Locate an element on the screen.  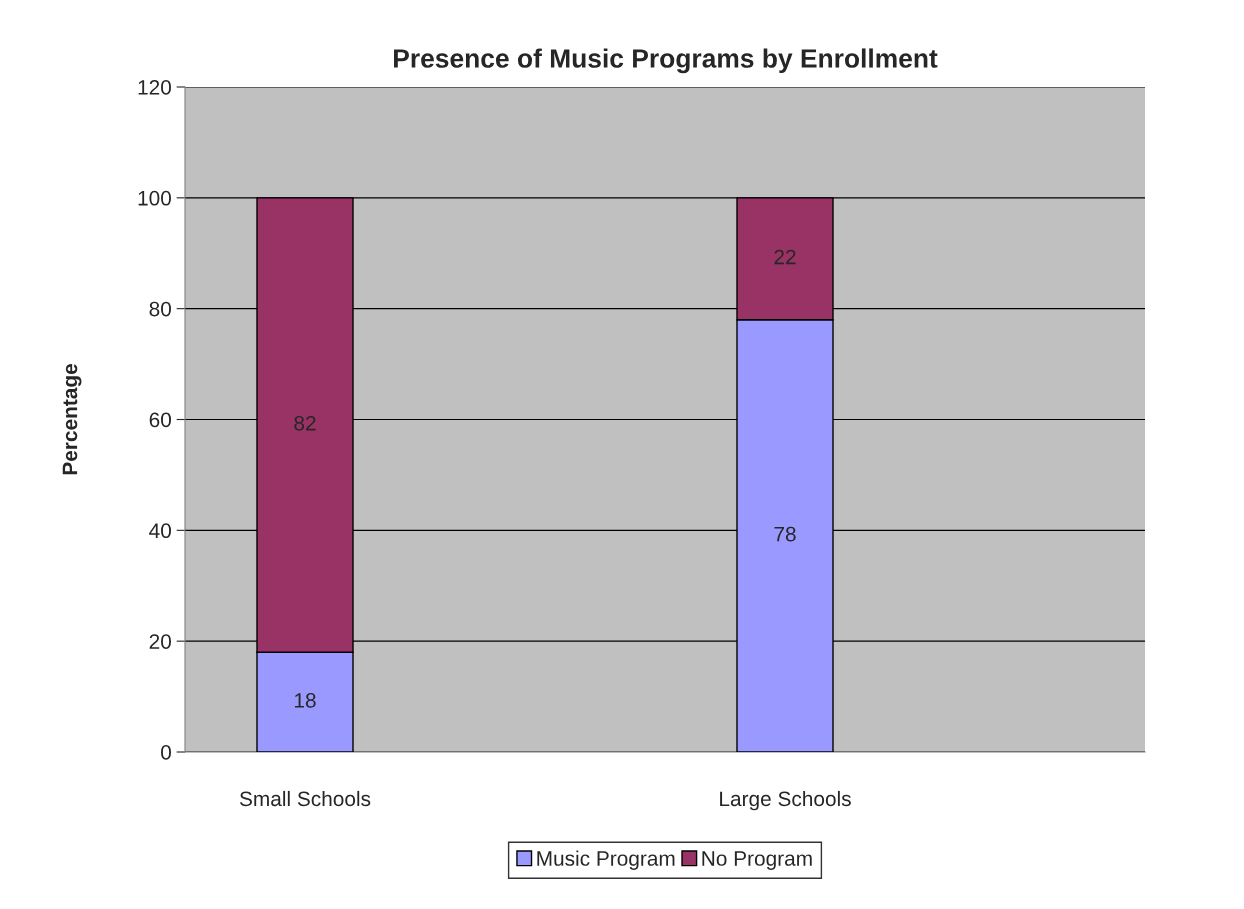
data-label: 18 is located at coordinates (305, 700).